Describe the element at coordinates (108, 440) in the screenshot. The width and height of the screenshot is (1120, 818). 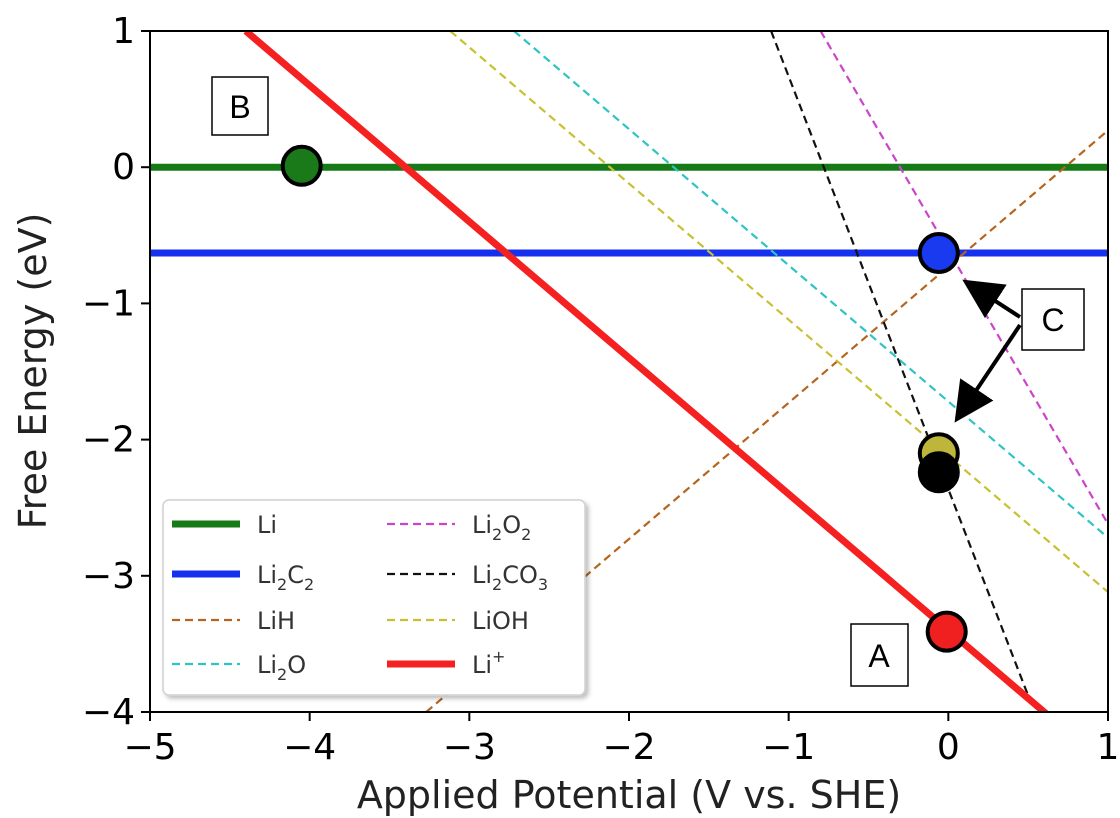
I see `y-tick-label: −2` at that location.